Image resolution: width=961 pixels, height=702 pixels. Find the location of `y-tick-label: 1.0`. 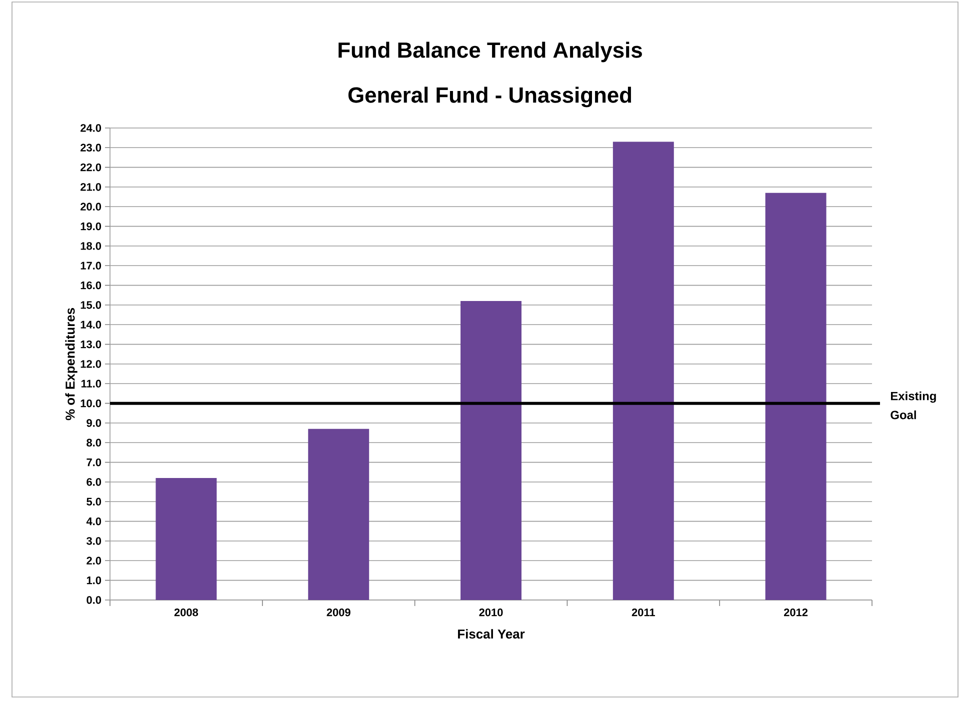

y-tick-label: 1.0 is located at coordinates (94, 580).